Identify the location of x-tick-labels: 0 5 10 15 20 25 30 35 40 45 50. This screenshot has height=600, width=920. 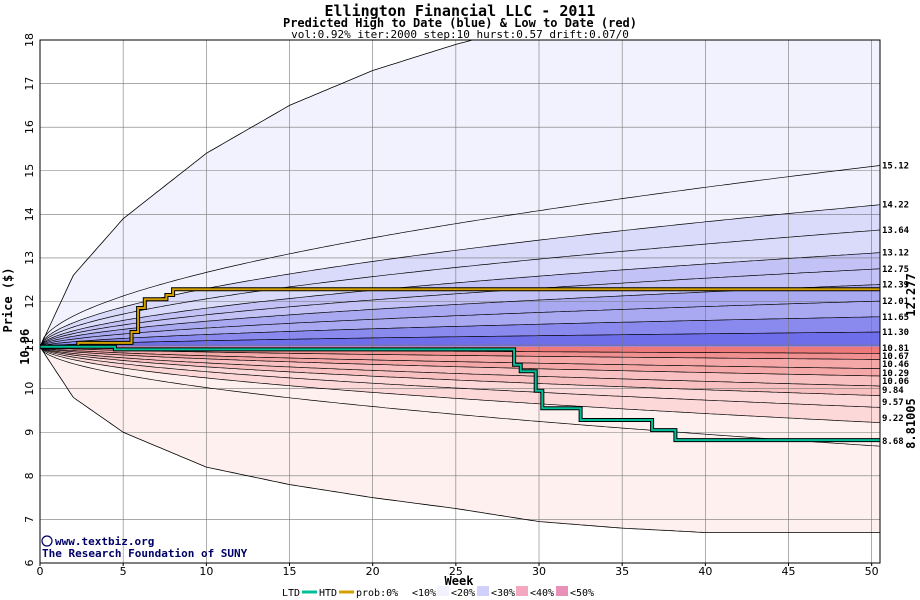
(458, 570).